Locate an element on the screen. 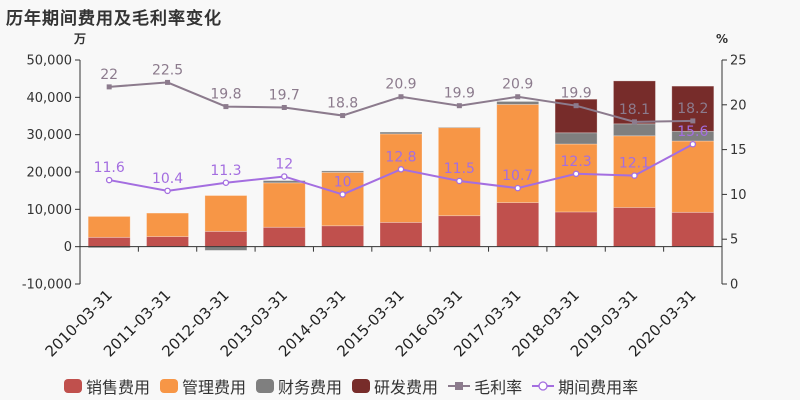  data-label: 10.4 is located at coordinates (167, 179).